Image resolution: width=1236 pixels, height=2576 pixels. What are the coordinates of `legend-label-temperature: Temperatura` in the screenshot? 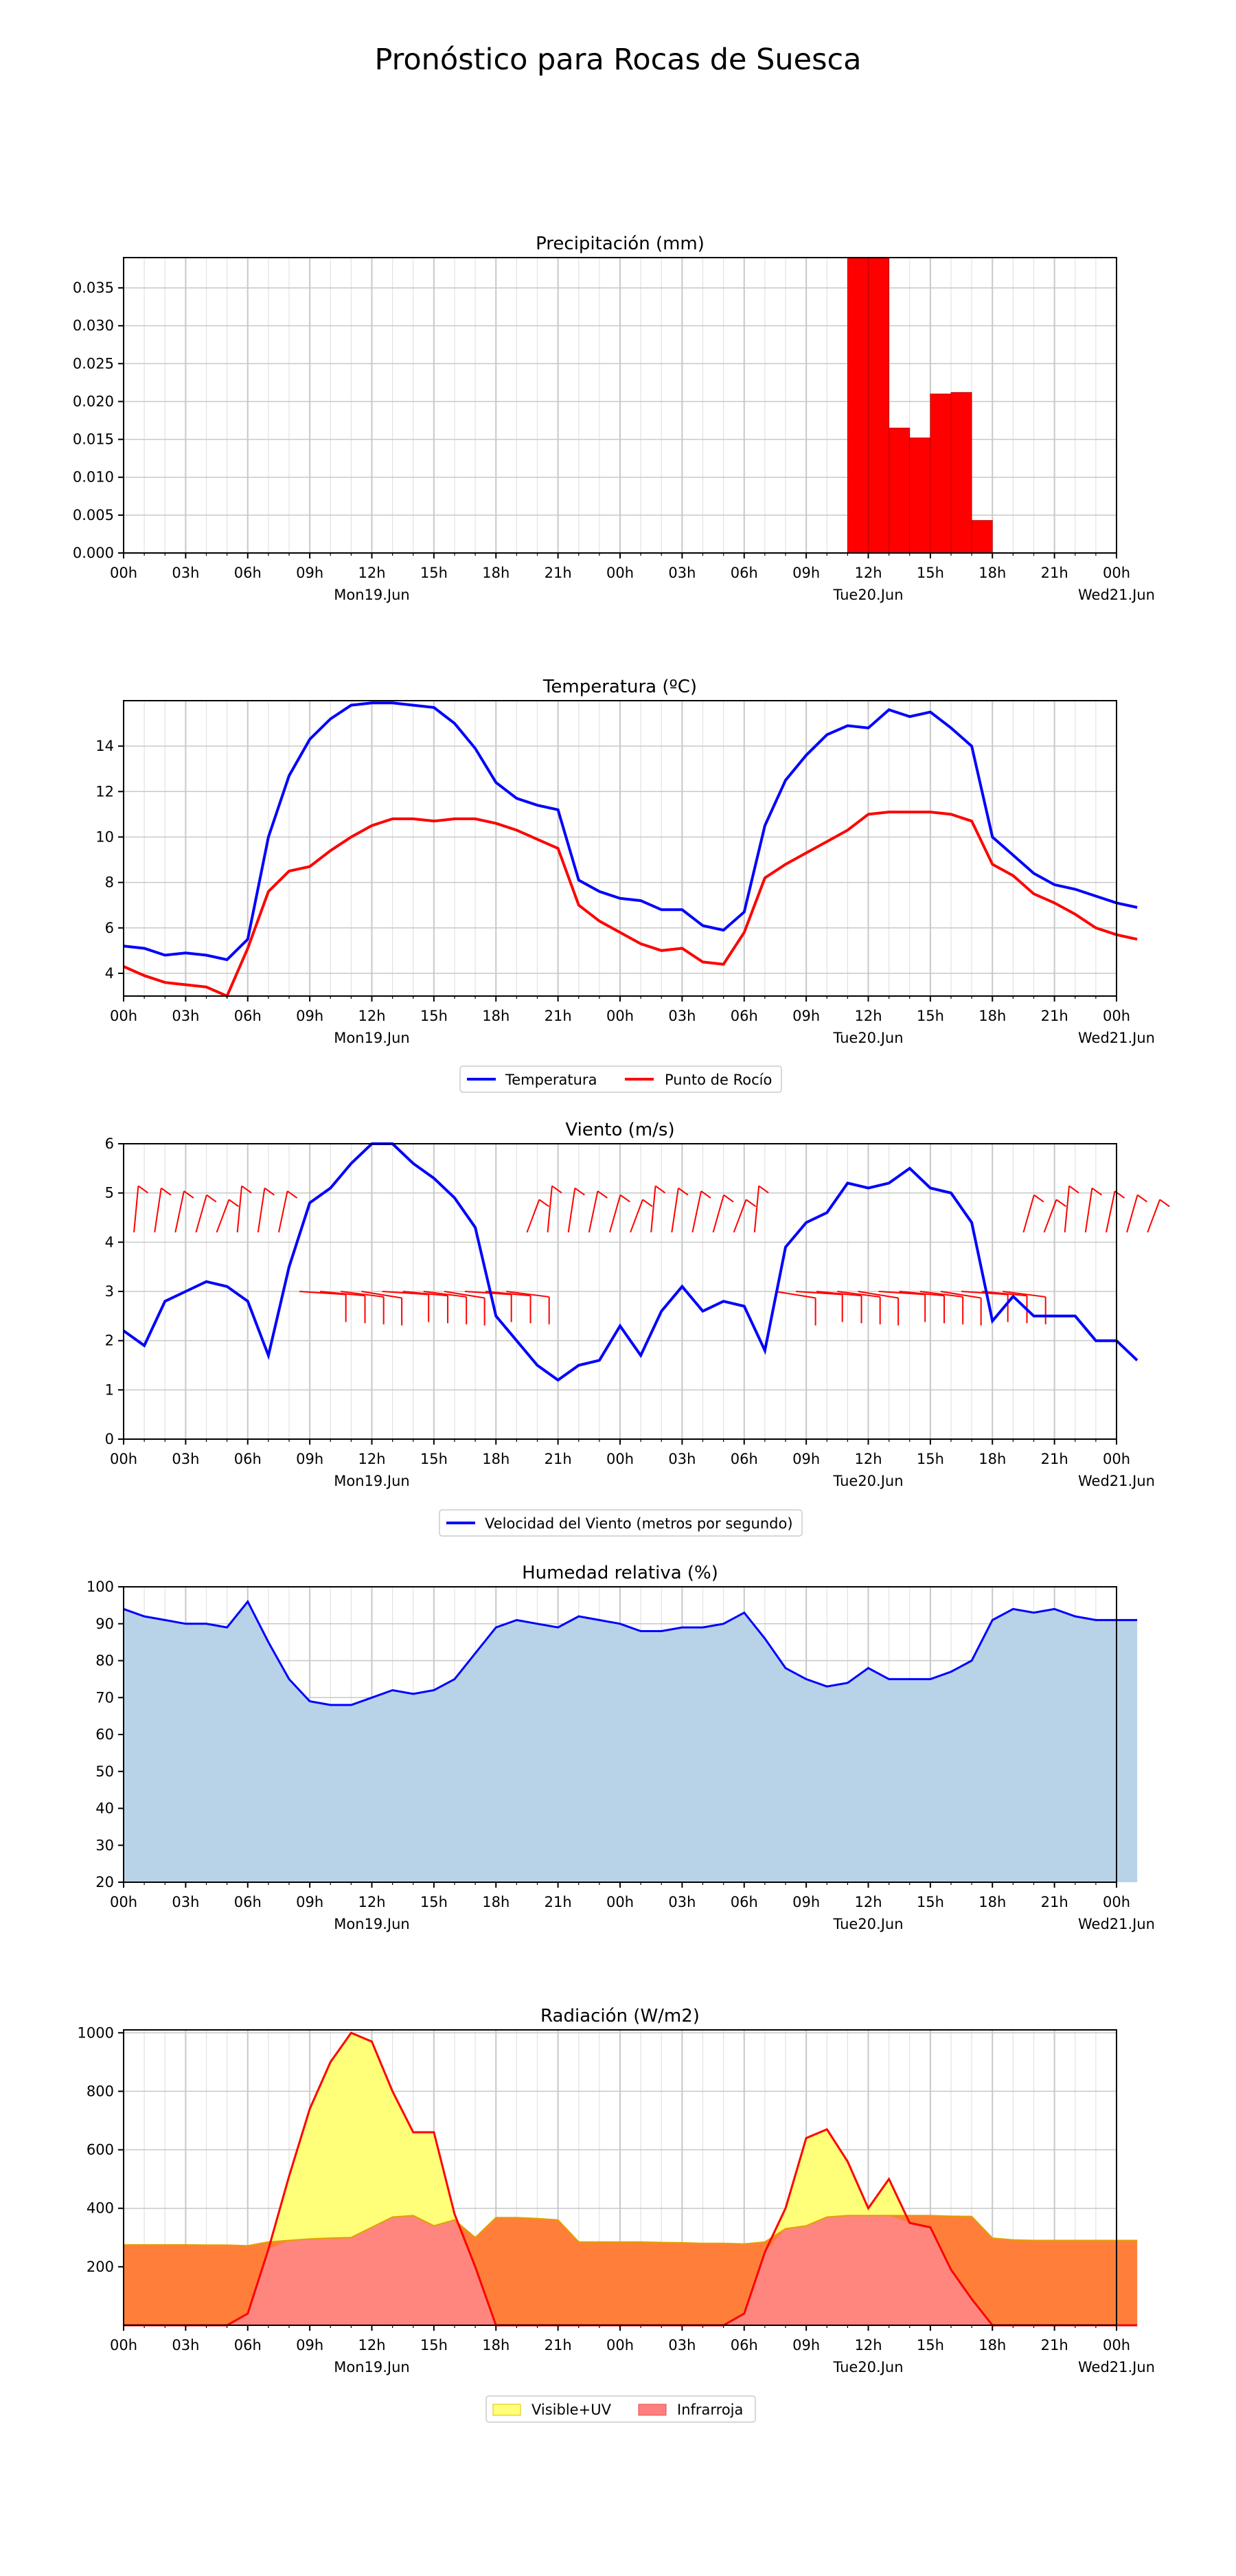 It's located at (551, 1080).